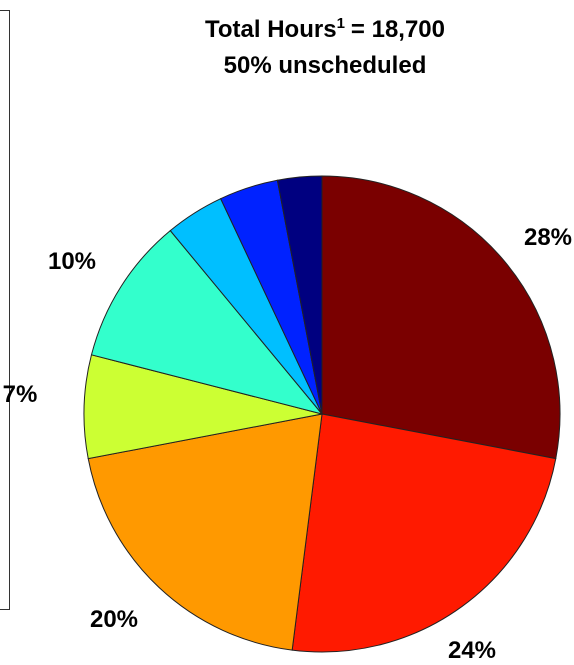  I want to click on slice-label-5: 10%, so click(72, 261).